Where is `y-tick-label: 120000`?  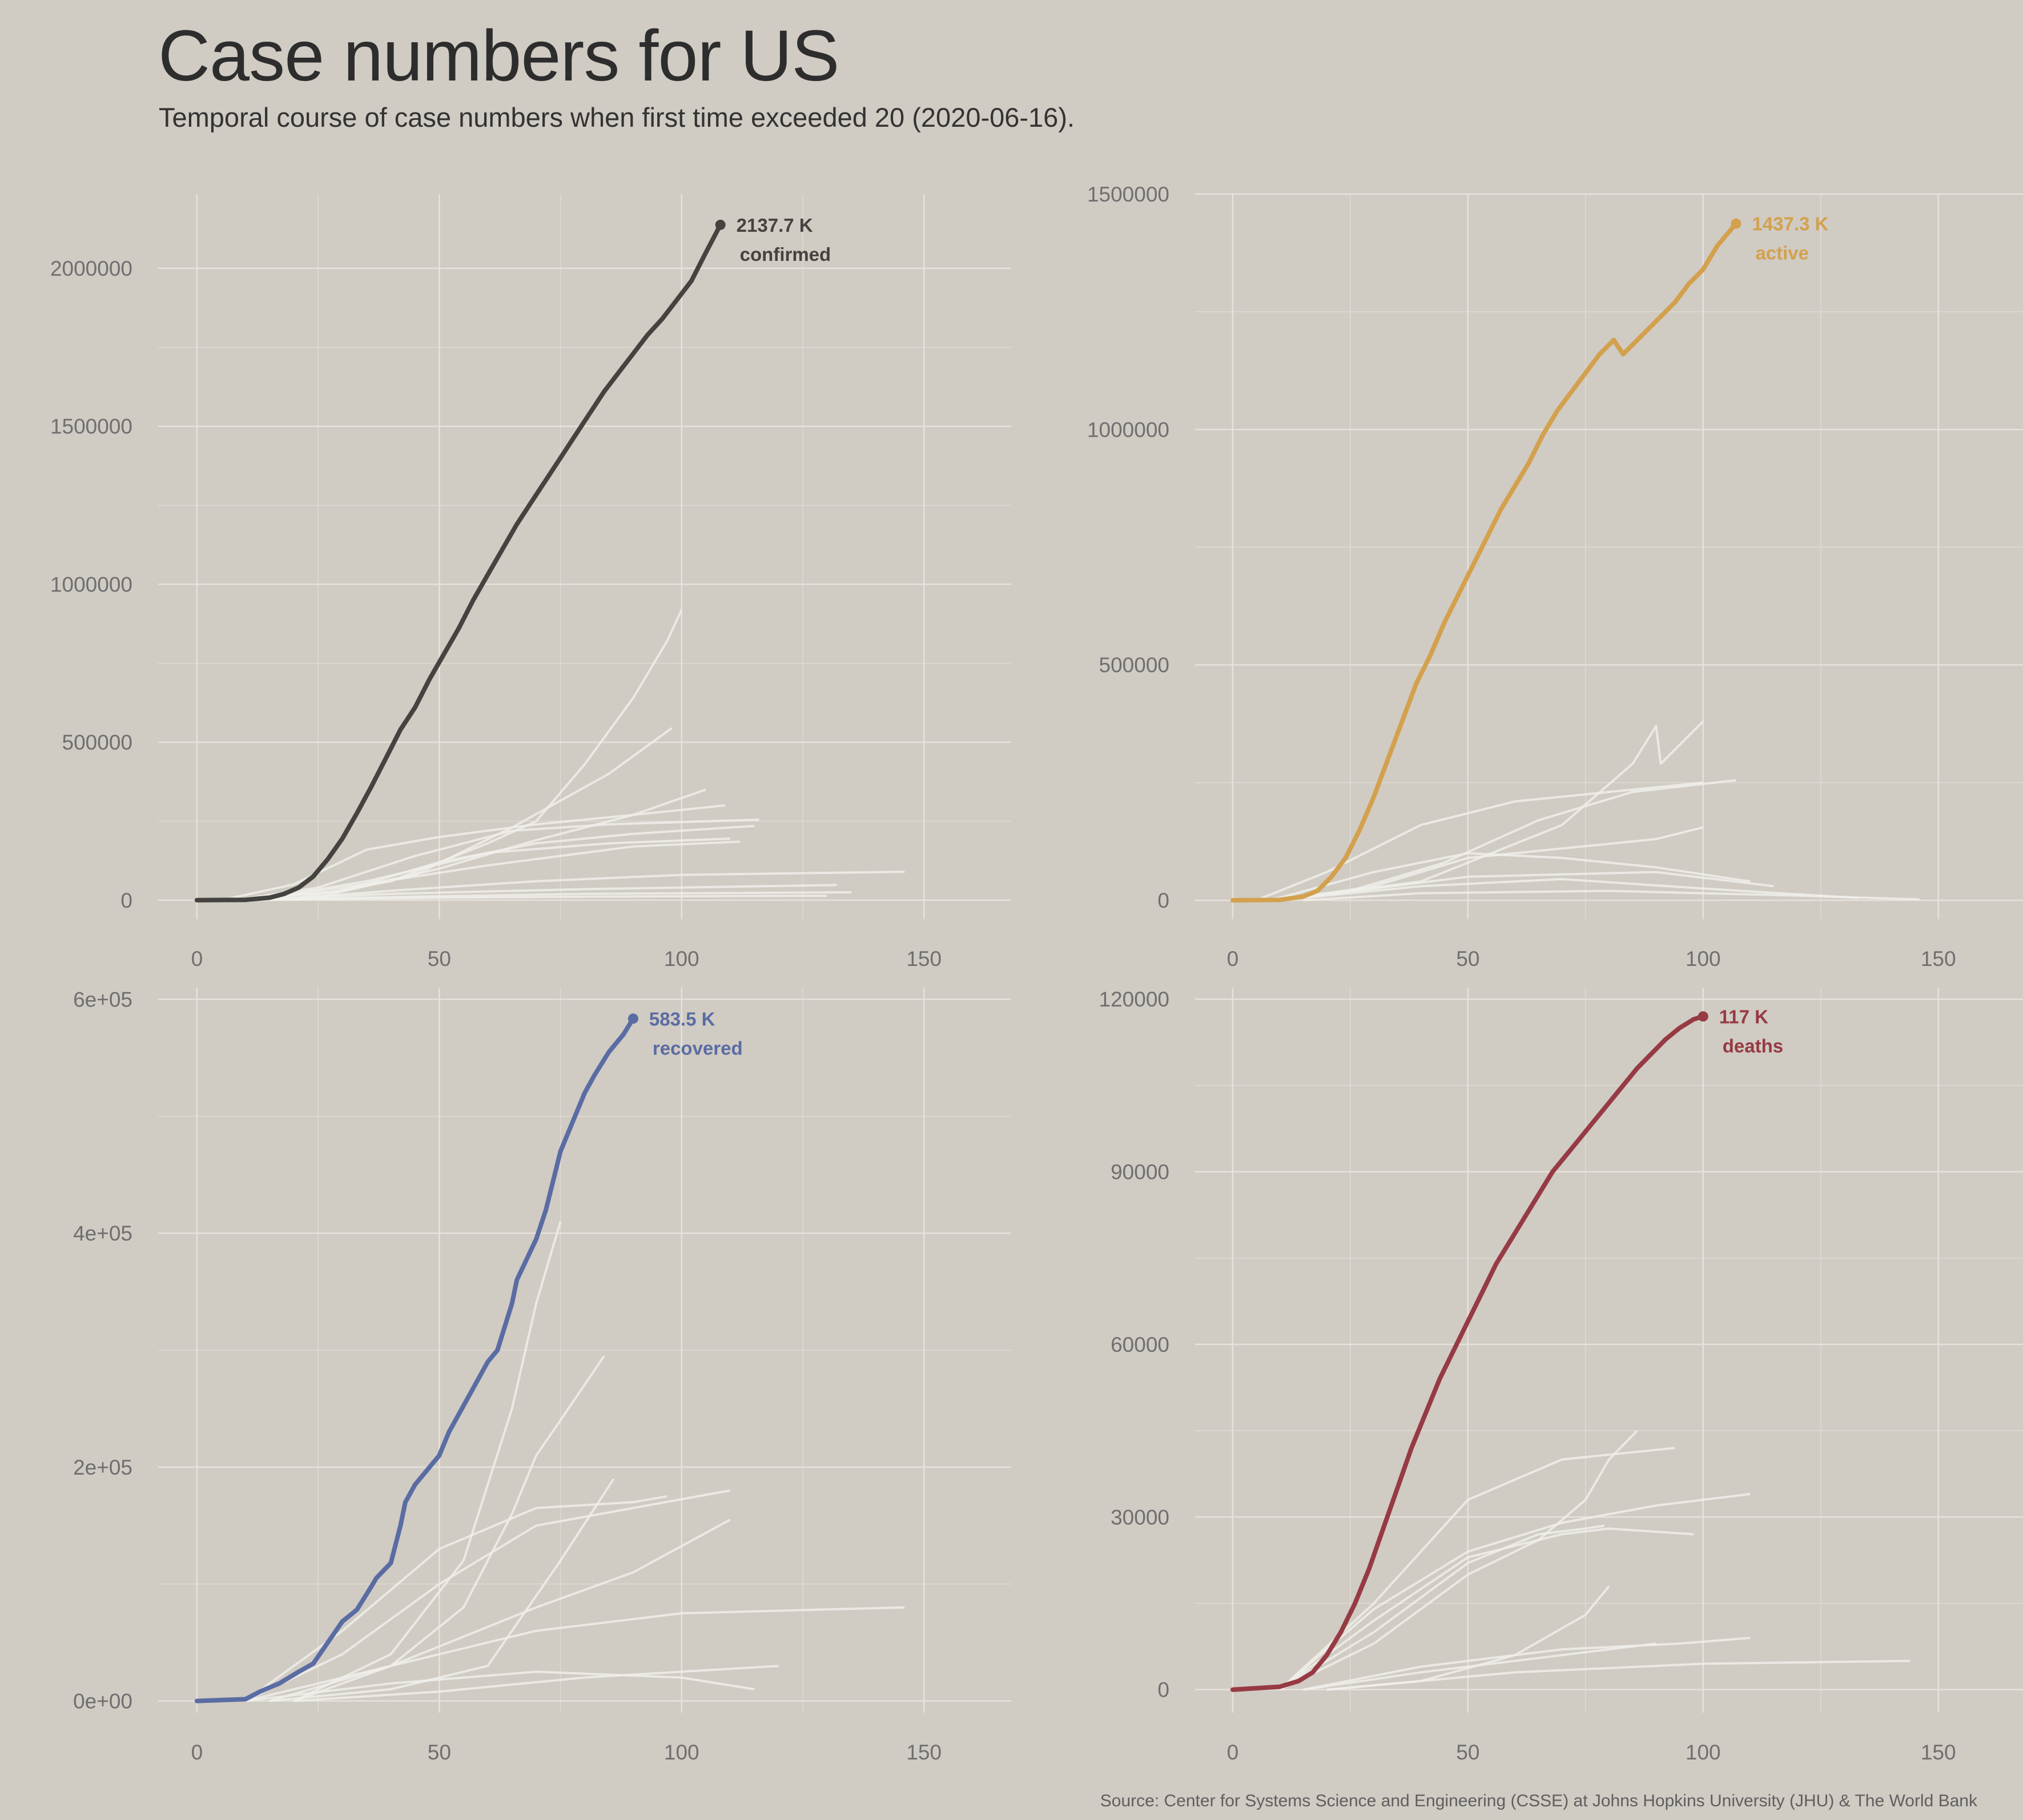 y-tick-label: 120000 is located at coordinates (1134, 999).